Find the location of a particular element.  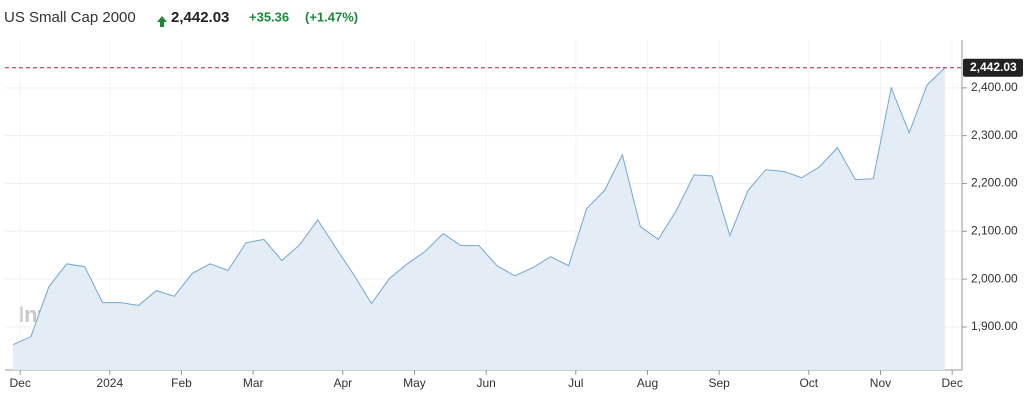

y-tick-label: 1,900.00 is located at coordinates (994, 326).